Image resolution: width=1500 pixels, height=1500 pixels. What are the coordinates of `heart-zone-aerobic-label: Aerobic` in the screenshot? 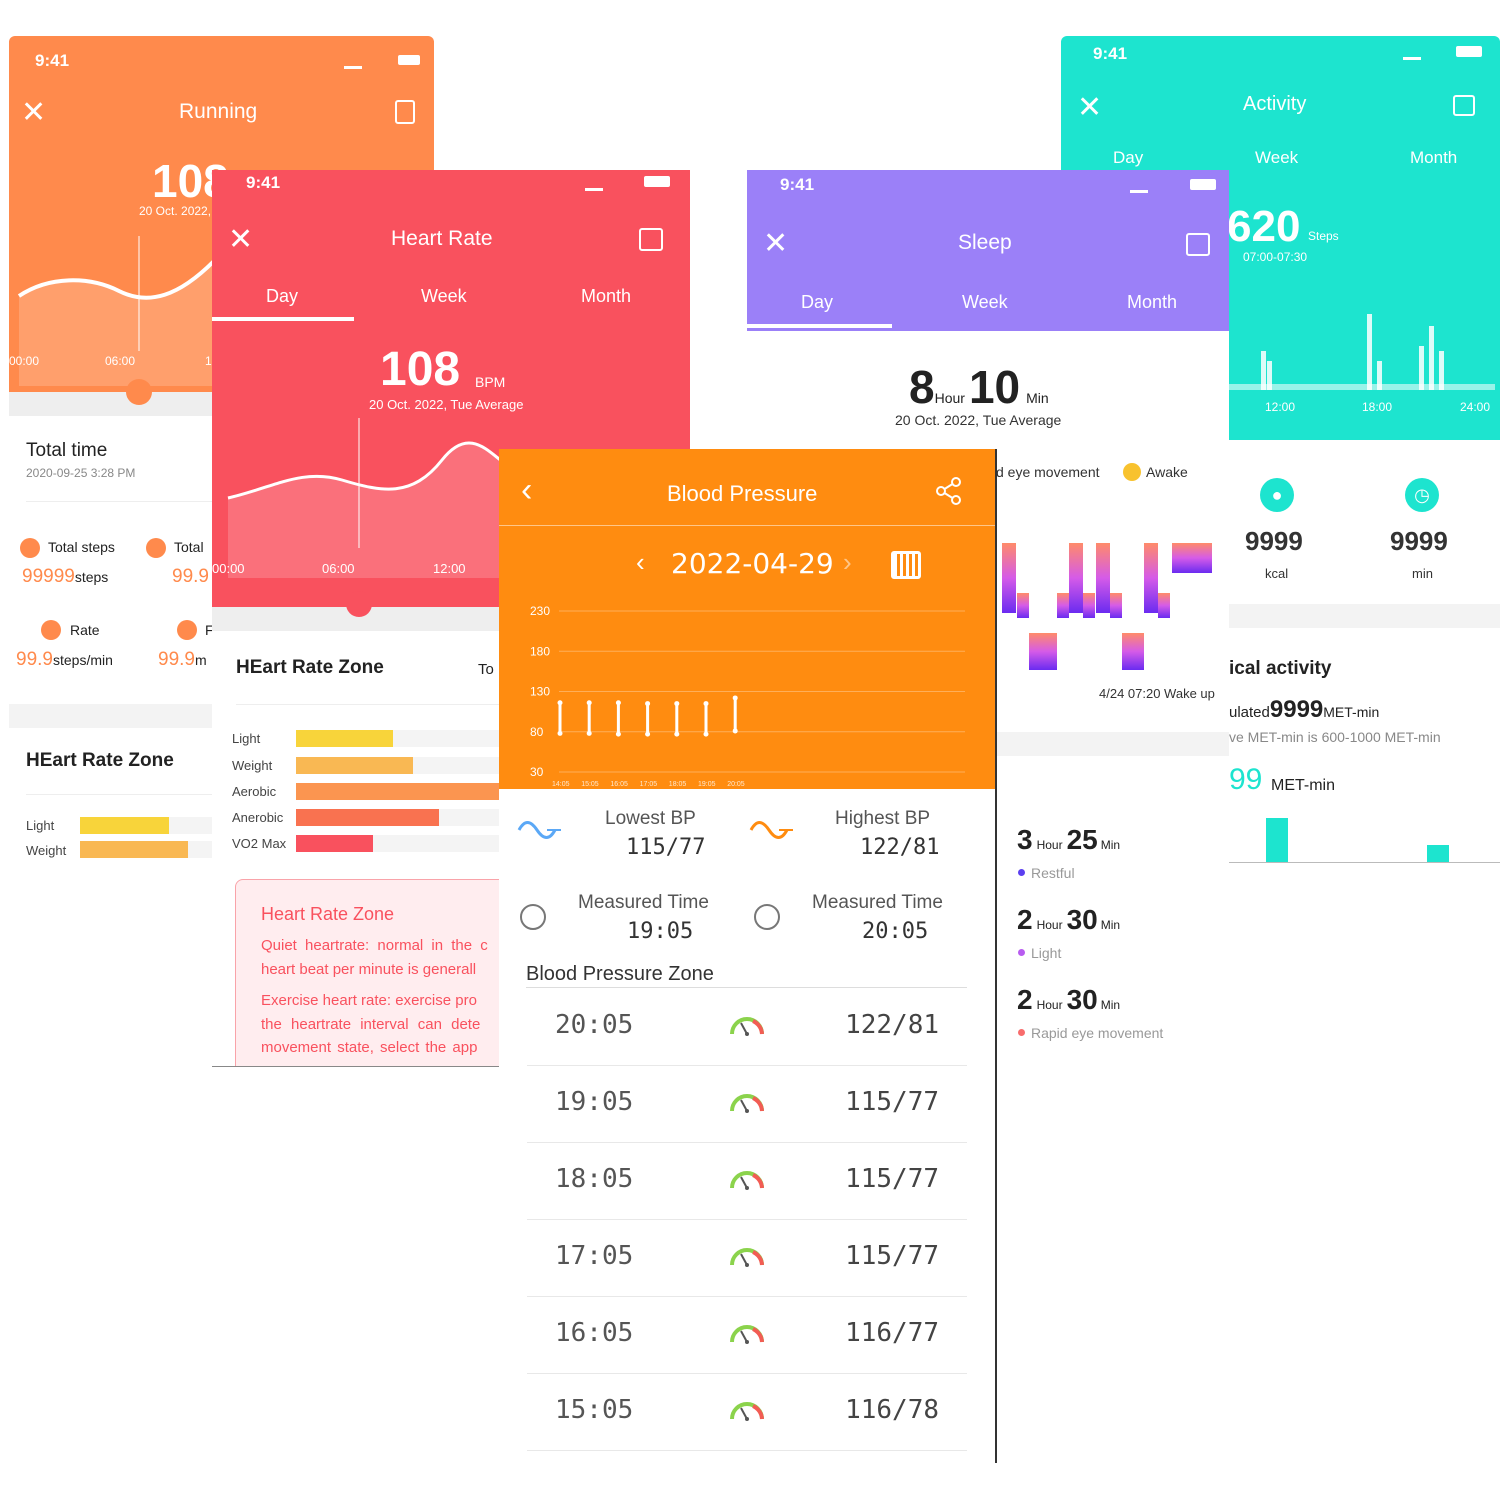 It's located at (254, 791).